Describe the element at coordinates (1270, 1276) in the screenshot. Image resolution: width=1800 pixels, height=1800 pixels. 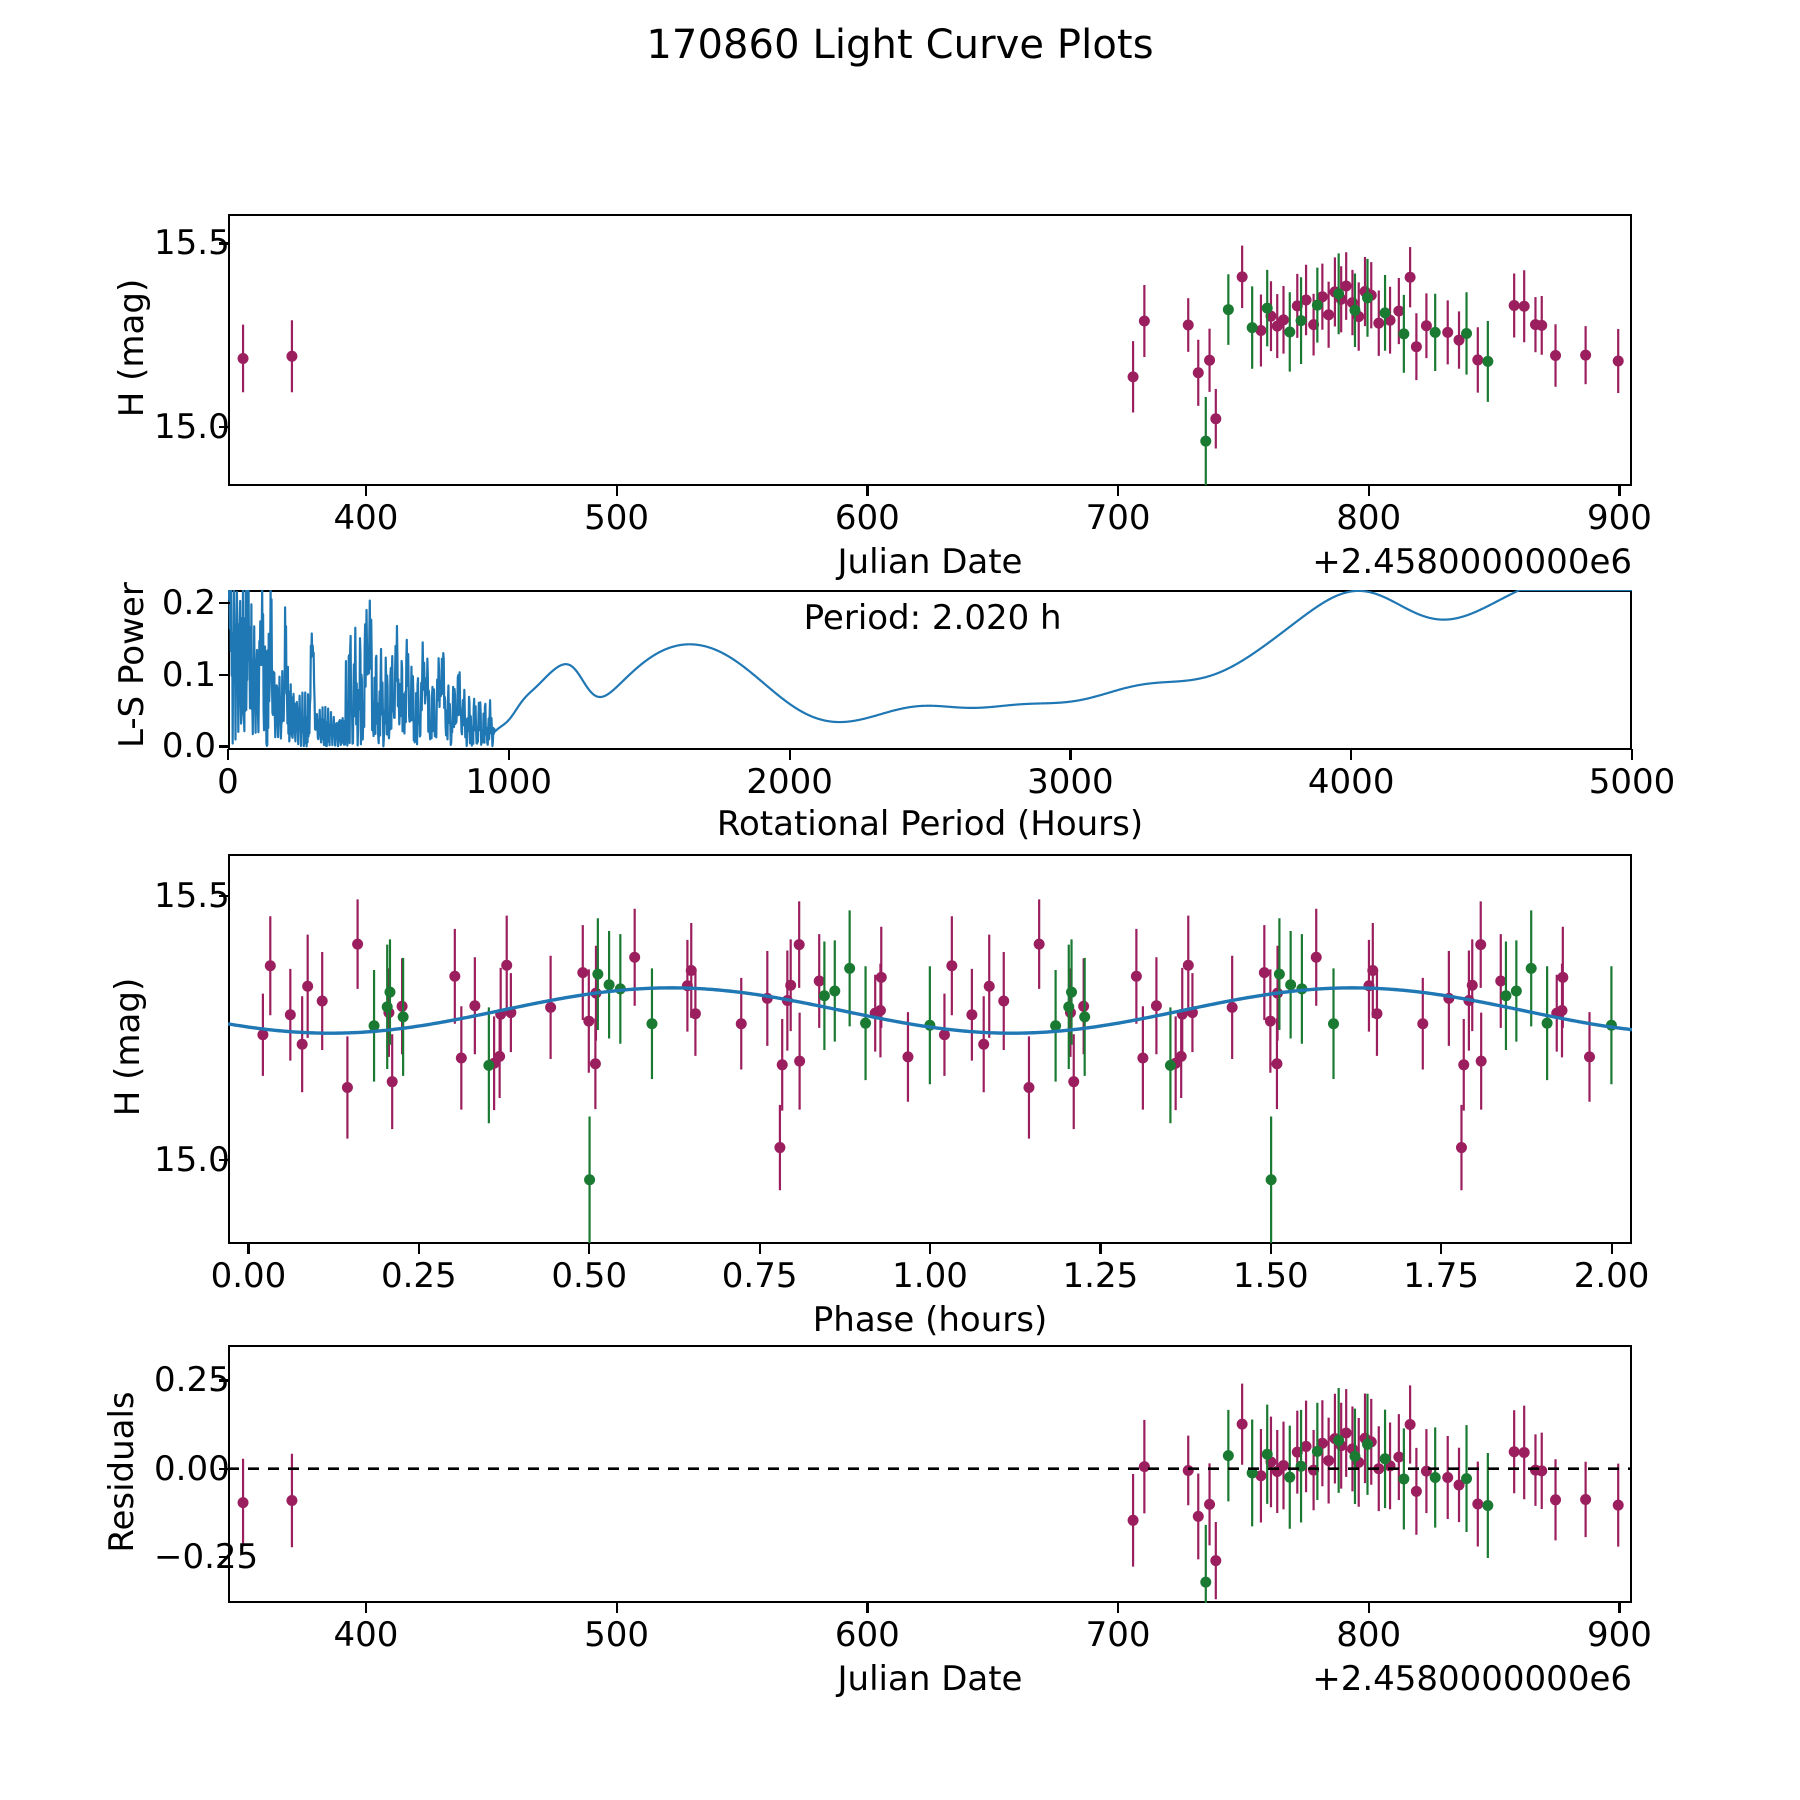
I see `x-tick-label: 1.50` at that location.